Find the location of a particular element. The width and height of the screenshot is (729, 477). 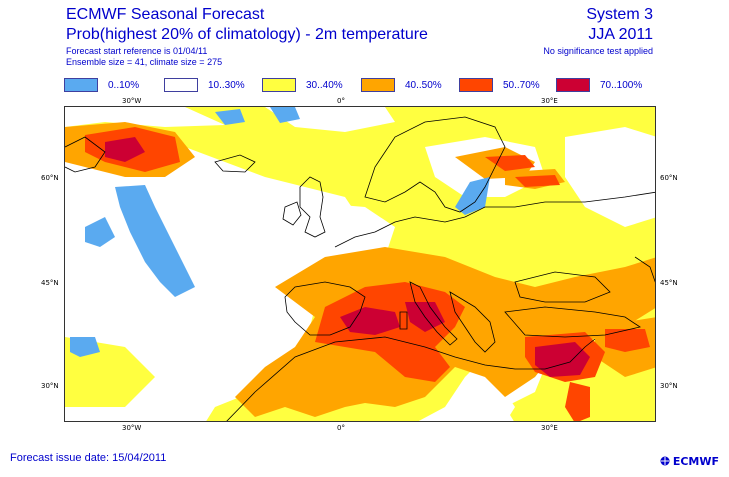

coastline-ireland is located at coordinates (292, 213).